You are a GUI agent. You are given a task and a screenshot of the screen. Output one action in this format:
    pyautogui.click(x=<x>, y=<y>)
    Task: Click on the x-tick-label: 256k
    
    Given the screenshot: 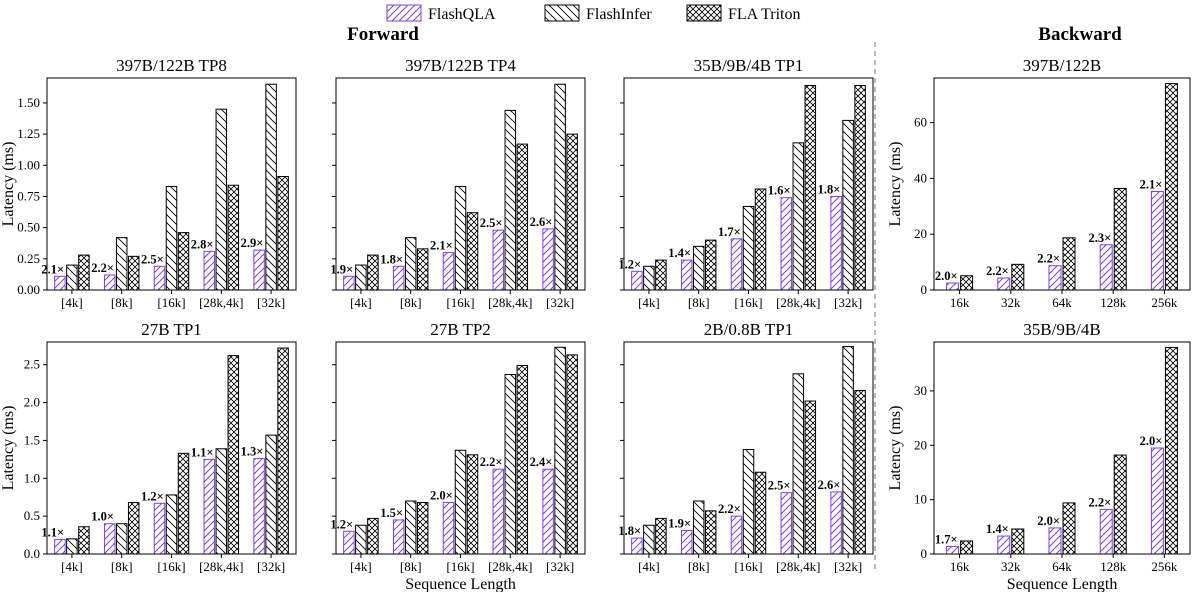 What is the action you would take?
    pyautogui.click(x=1164, y=302)
    